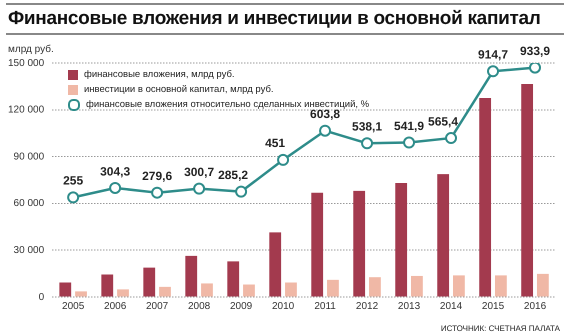 The width and height of the screenshot is (570, 332). What do you see at coordinates (325, 306) in the screenshot?
I see `x-tick-label: 2011` at bounding box center [325, 306].